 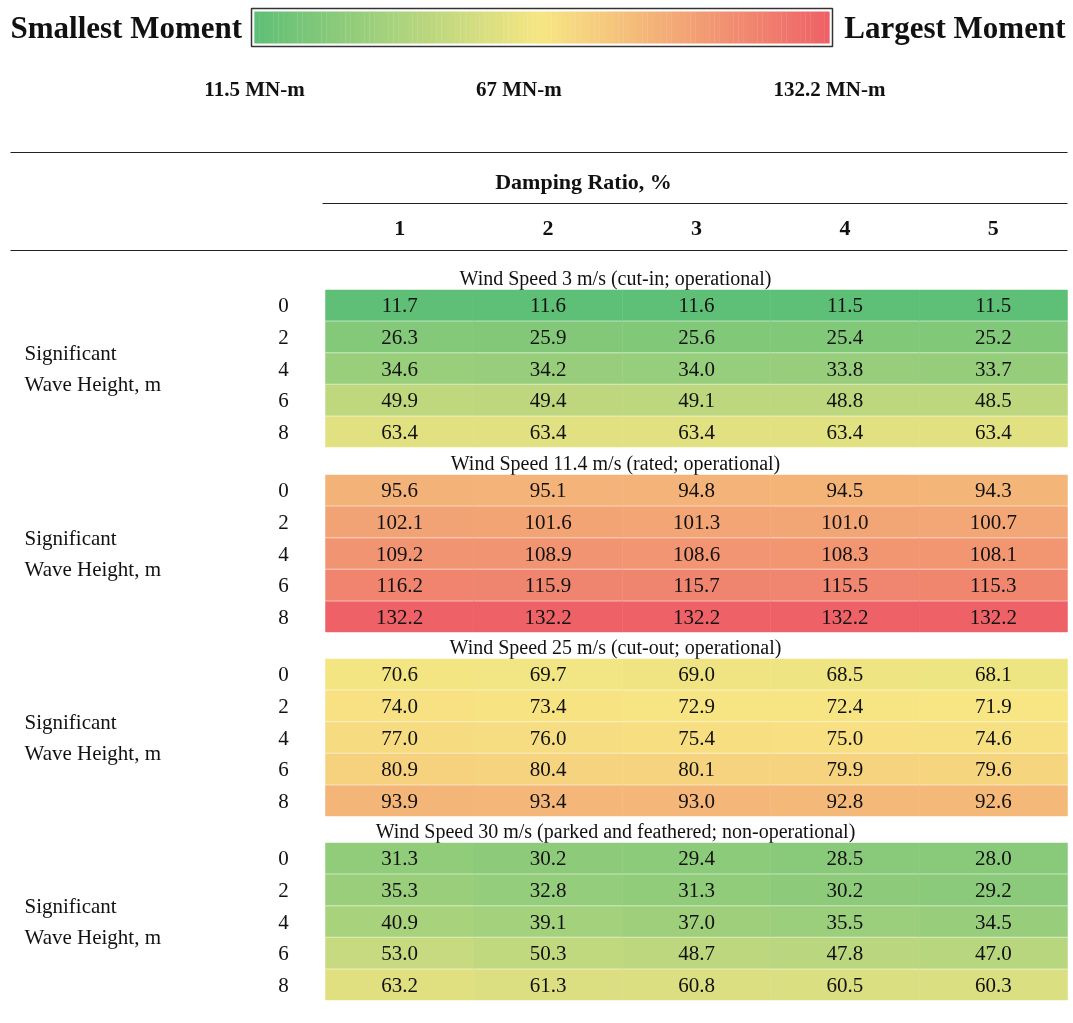 I want to click on data-label: 93.4, so click(x=548, y=800).